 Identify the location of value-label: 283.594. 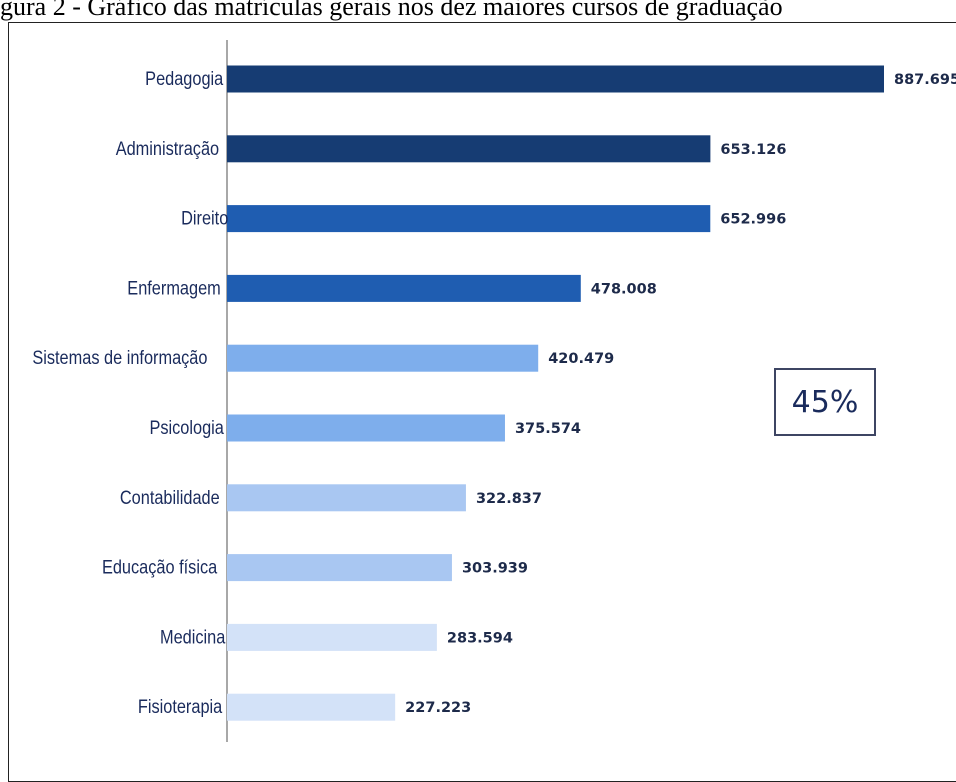
(480, 638).